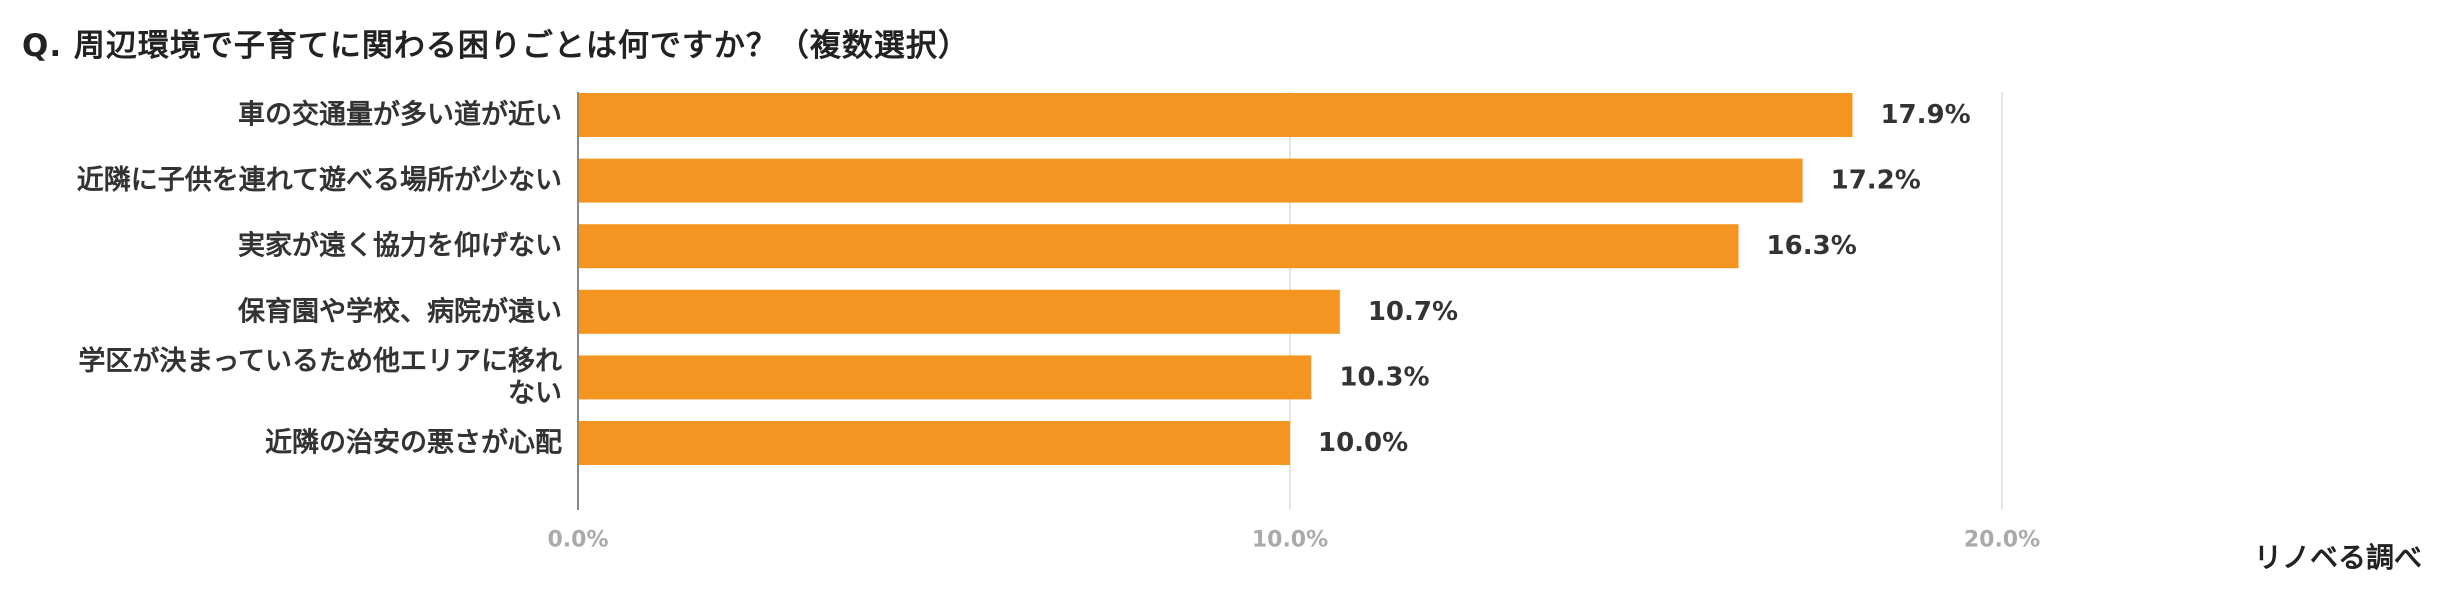  Describe the element at coordinates (1812, 246) in the screenshot. I see `value-label: 16.3%` at that location.